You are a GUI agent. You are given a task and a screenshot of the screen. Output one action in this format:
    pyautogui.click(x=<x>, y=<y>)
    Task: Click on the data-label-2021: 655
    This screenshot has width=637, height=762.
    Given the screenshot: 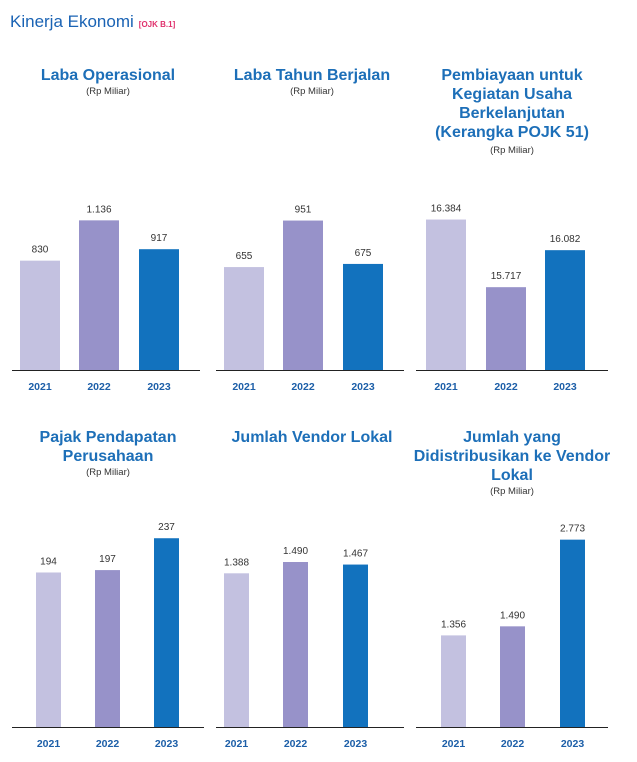 What is the action you would take?
    pyautogui.click(x=244, y=256)
    